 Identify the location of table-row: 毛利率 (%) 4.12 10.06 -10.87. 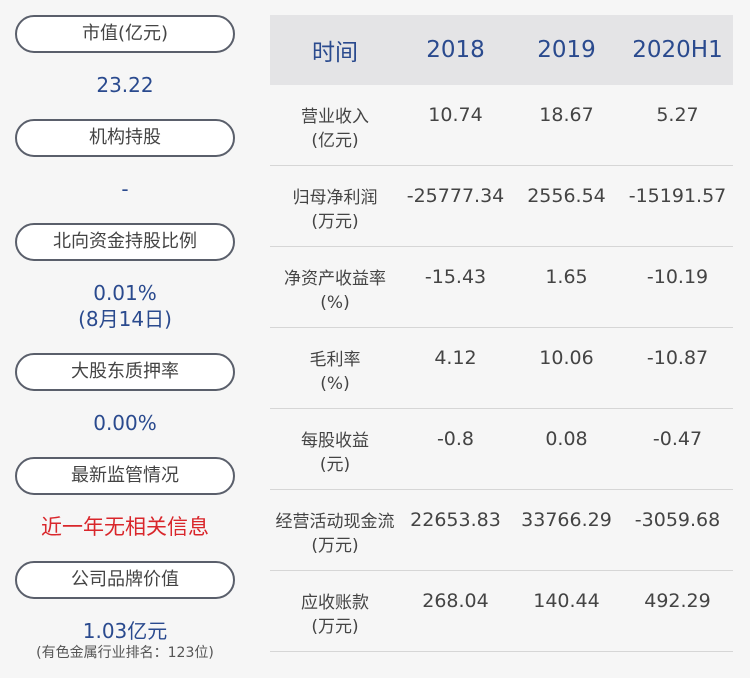
(501, 368).